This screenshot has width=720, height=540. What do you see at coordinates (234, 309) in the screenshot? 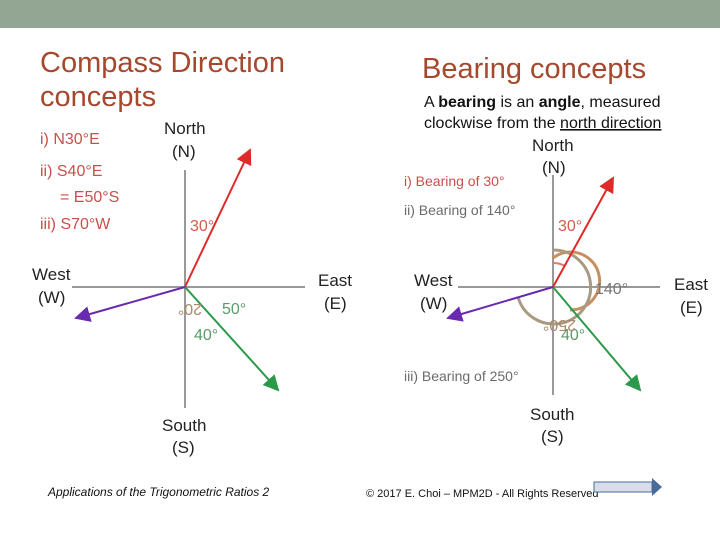
I see `angle-label: 50°` at bounding box center [234, 309].